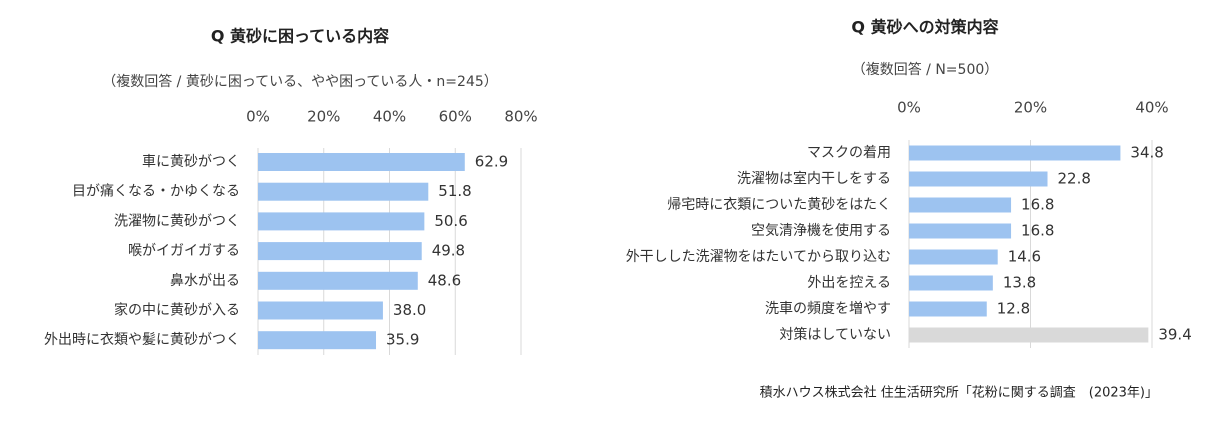  Describe the element at coordinates (156, 191) in the screenshot. I see `category-label: 目が痛くなる・かゆくなる` at that location.